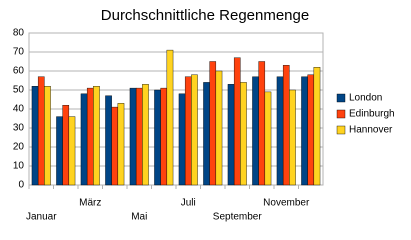 This screenshot has height=240, width=411. Describe the element at coordinates (19, 128) in the screenshot. I see `y-tick-label: 30` at that location.